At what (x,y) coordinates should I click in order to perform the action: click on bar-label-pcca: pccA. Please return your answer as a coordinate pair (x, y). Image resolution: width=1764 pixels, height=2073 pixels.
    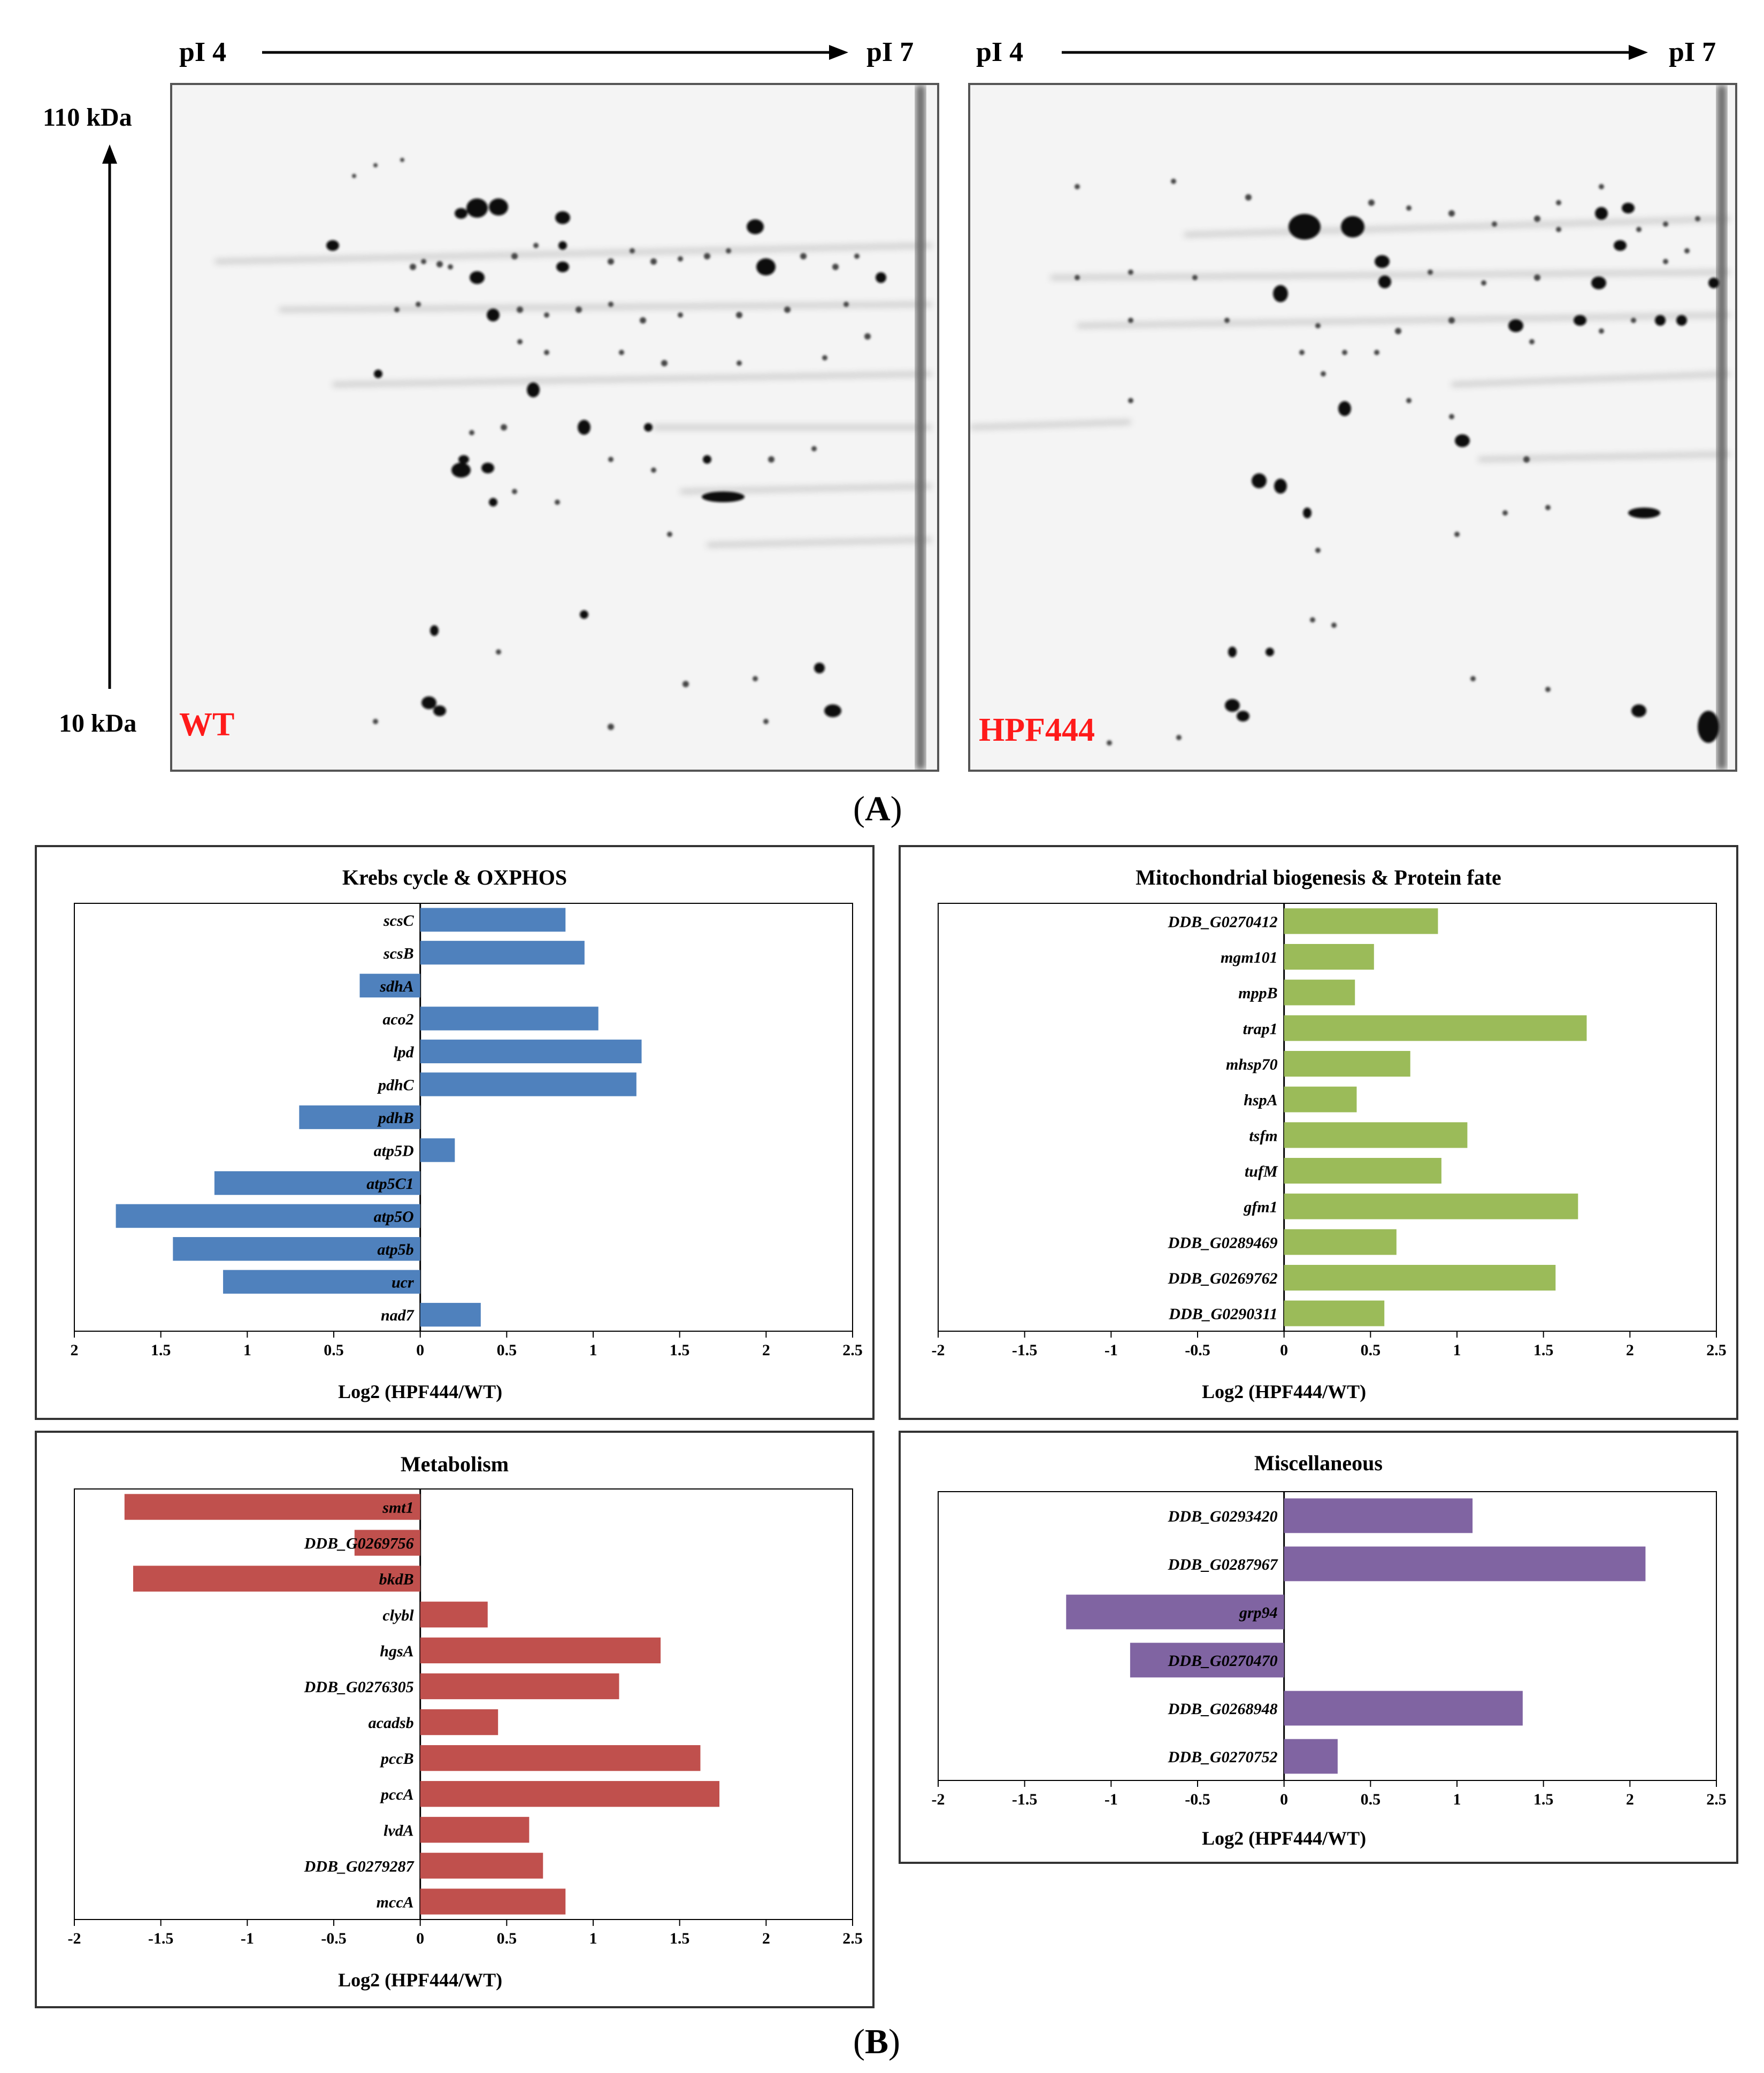
    Looking at the image, I should click on (396, 1794).